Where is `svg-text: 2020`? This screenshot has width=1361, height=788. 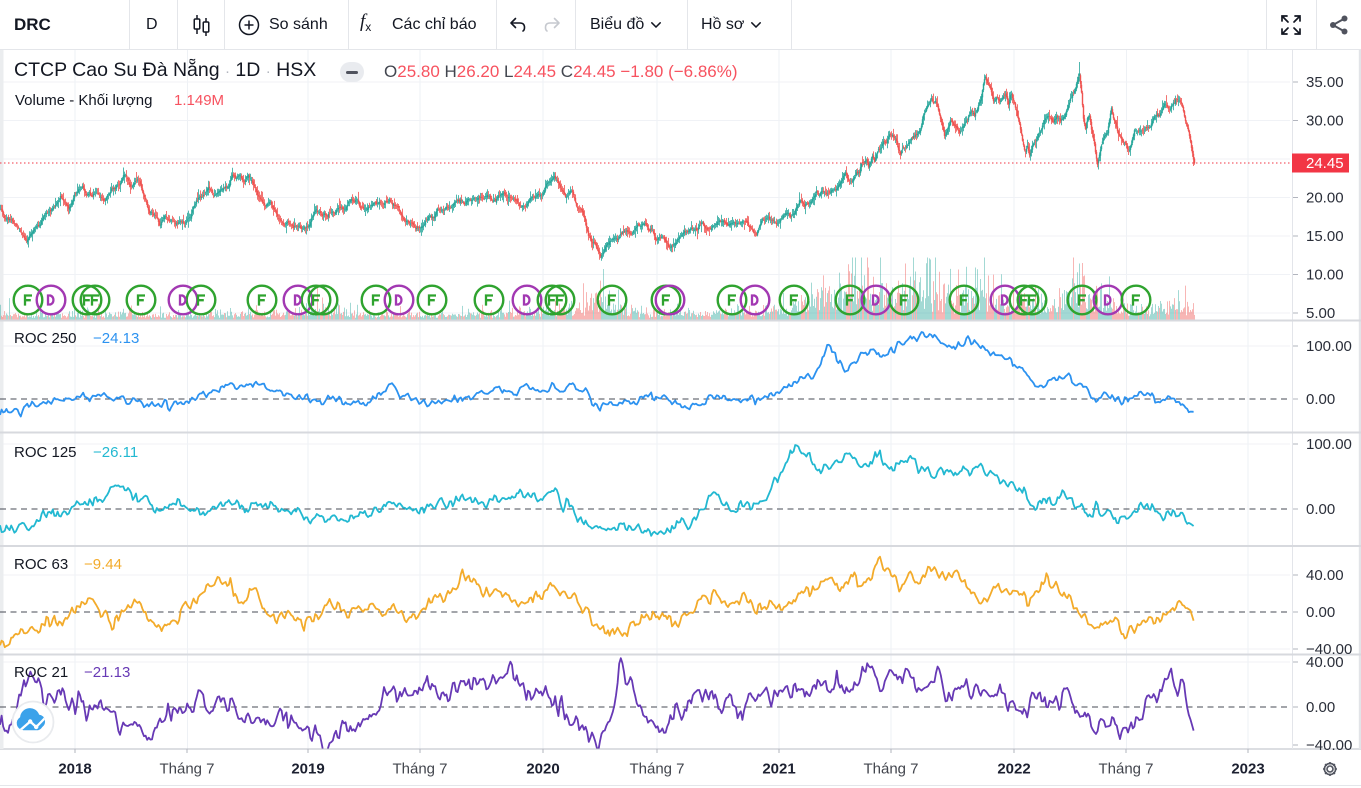
svg-text: 2020 is located at coordinates (542, 769).